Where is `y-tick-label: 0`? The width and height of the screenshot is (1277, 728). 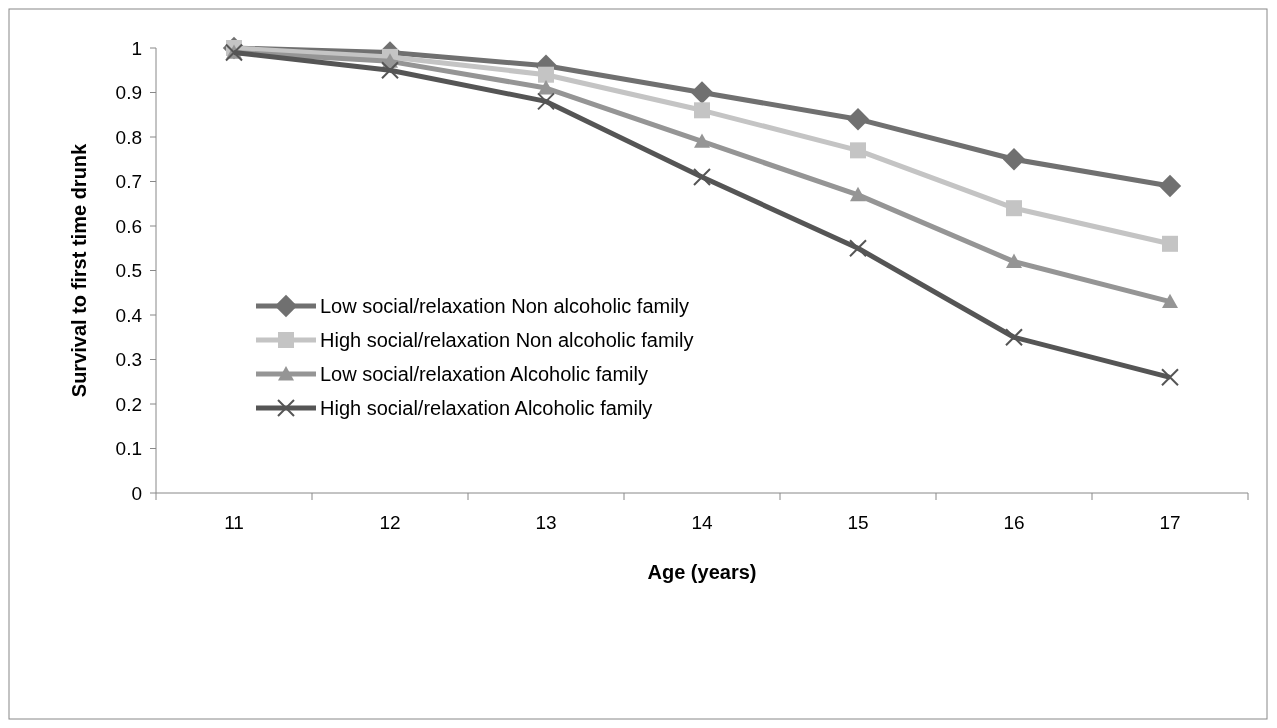 y-tick-label: 0 is located at coordinates (136, 493).